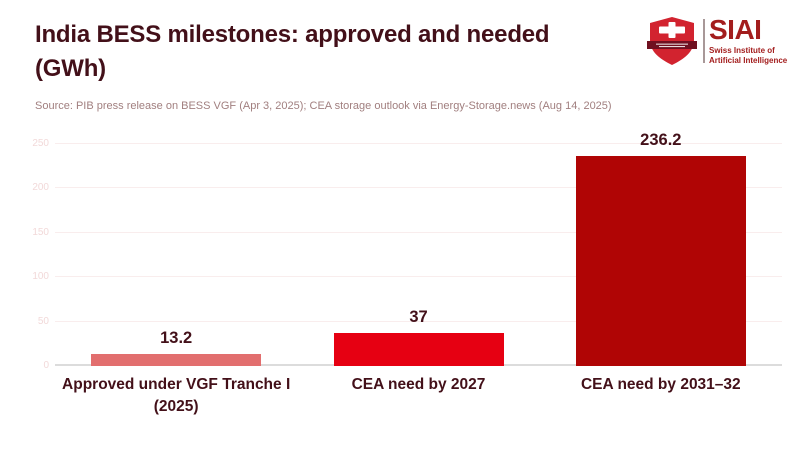 The image size is (800, 450). I want to click on x-category-label-3: CEA need by 2031–32, so click(660, 384).